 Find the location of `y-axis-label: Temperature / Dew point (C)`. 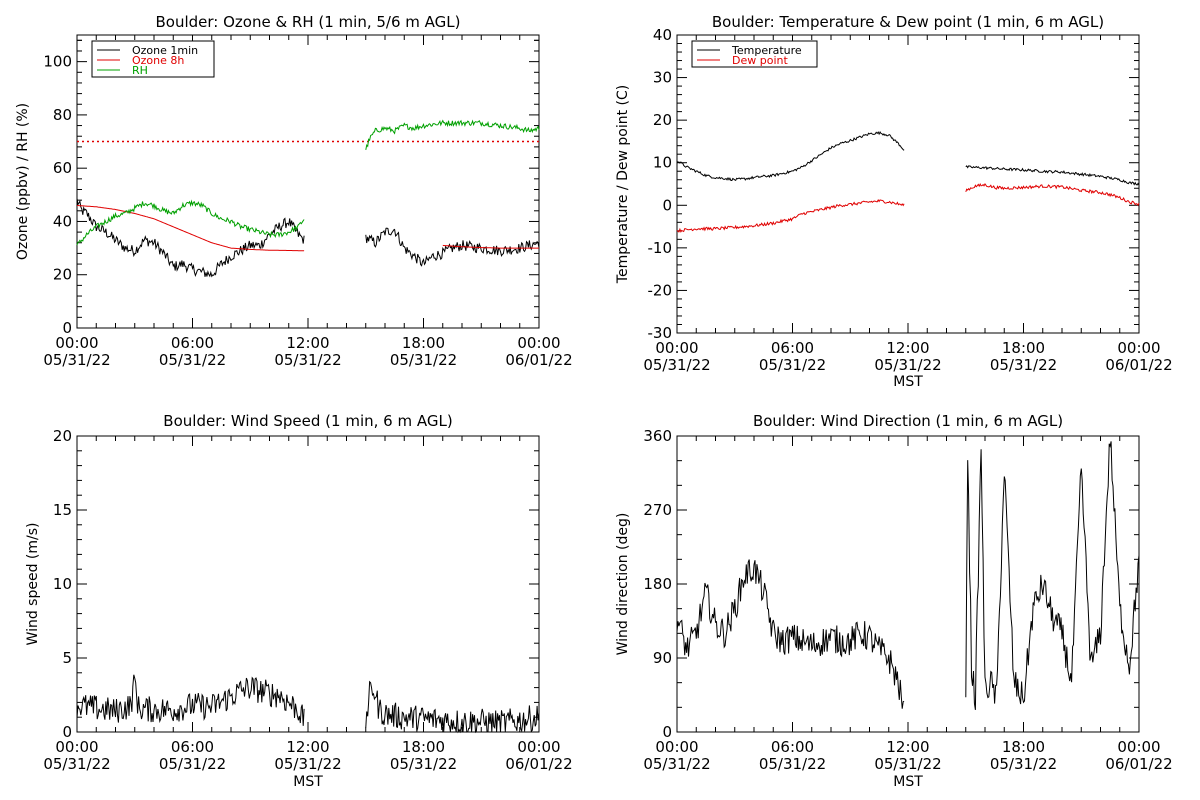

y-axis-label: Temperature / Dew point (C) is located at coordinates (623, 184).